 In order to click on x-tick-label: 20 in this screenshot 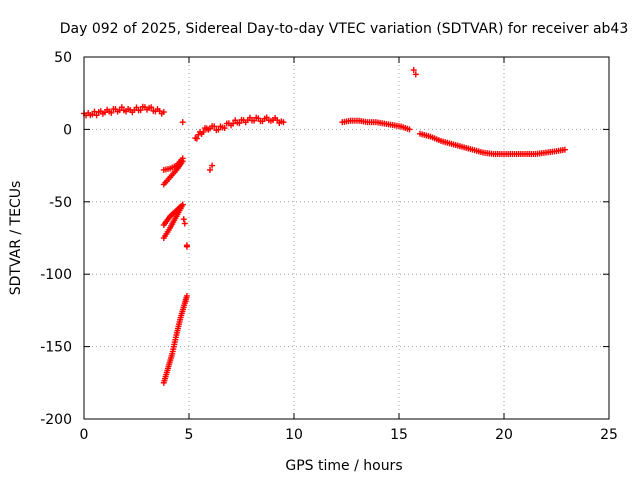, I will do `click(504, 435)`.